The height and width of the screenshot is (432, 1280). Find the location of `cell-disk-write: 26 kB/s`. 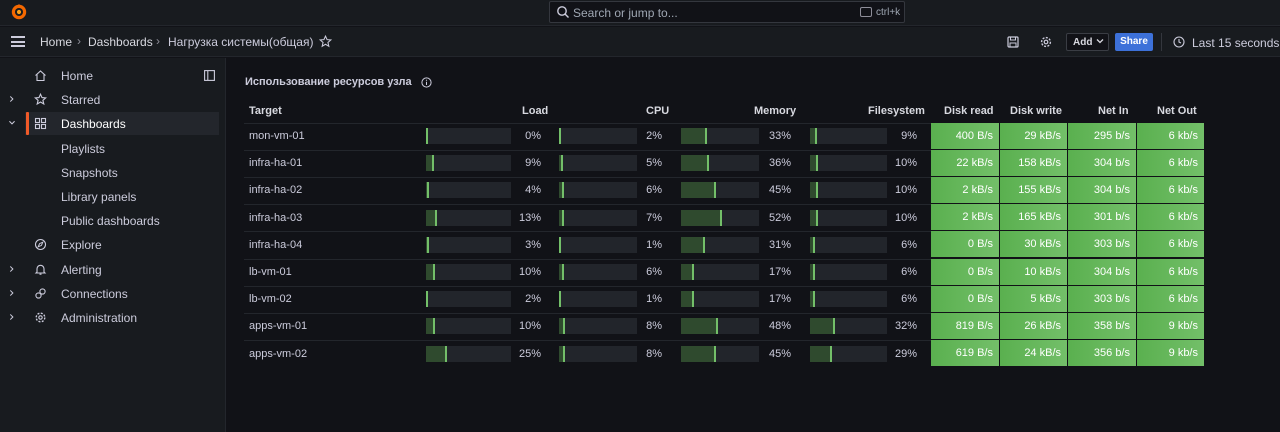

cell-disk-write: 26 kB/s is located at coordinates (1033, 325).